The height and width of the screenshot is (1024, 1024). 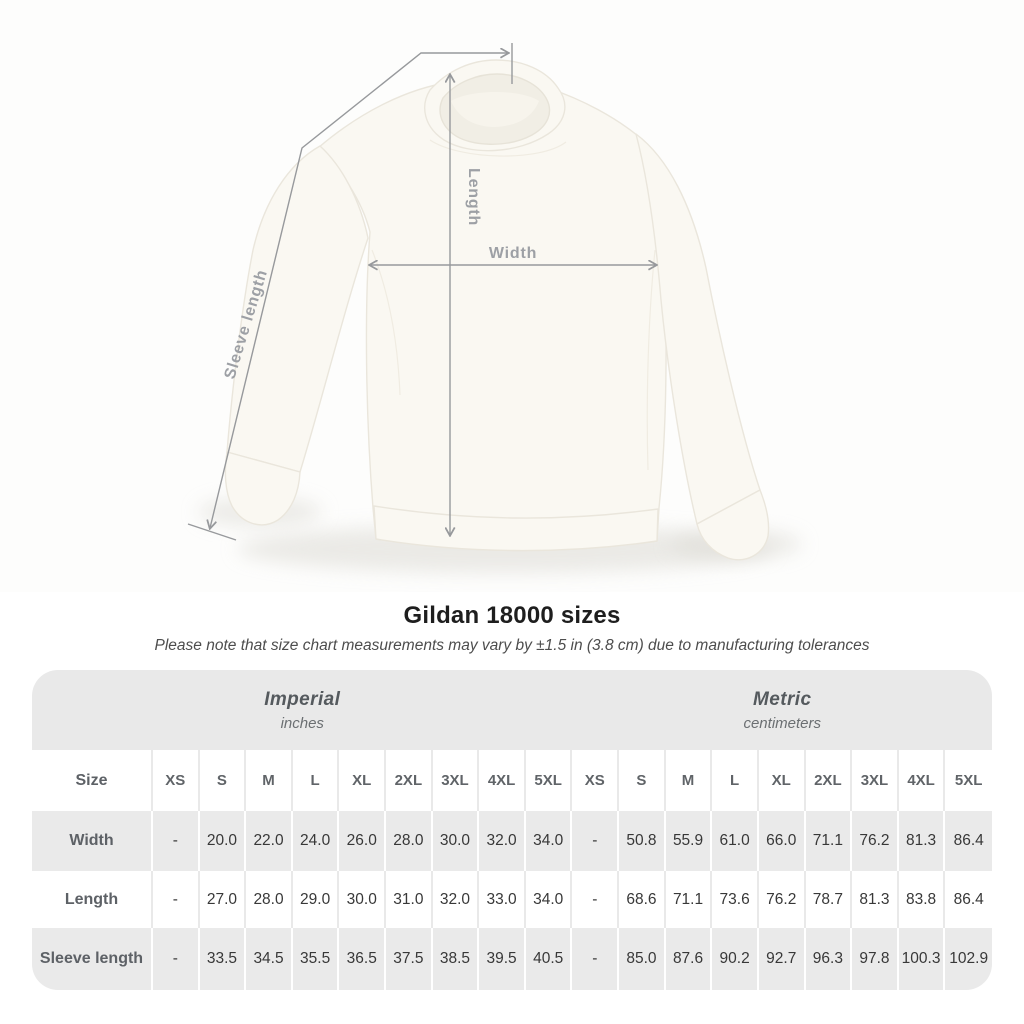 What do you see at coordinates (92, 899) in the screenshot?
I see `row-label: Length` at bounding box center [92, 899].